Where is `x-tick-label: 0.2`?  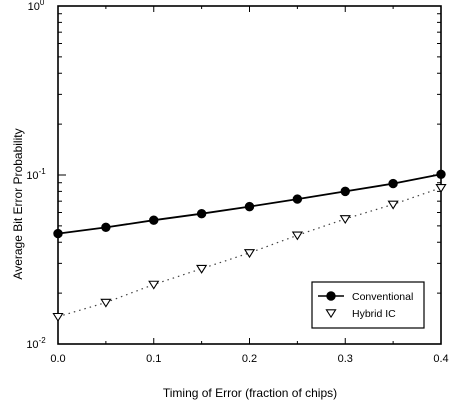 x-tick-label: 0.2 is located at coordinates (249, 359).